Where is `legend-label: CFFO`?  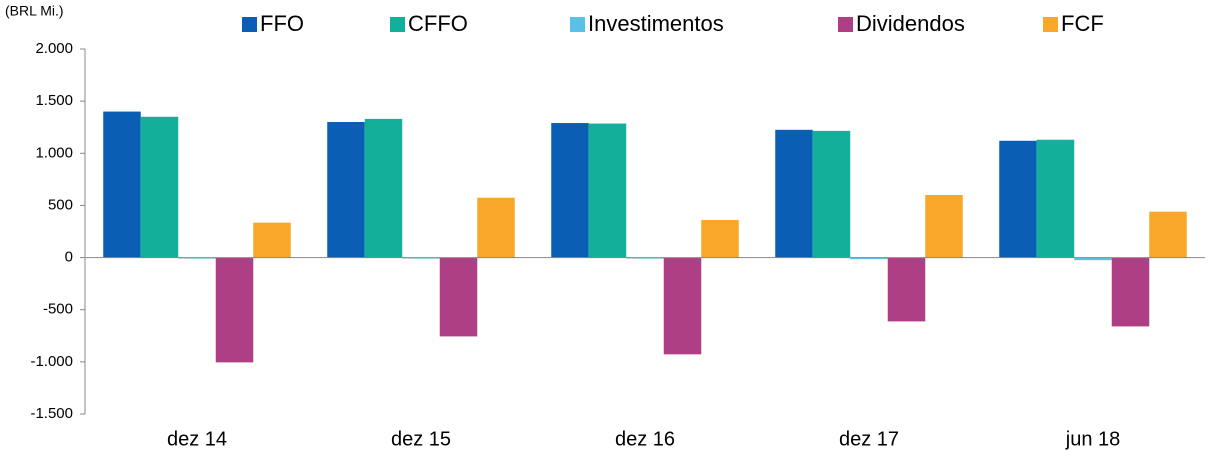 legend-label: CFFO is located at coordinates (438, 23).